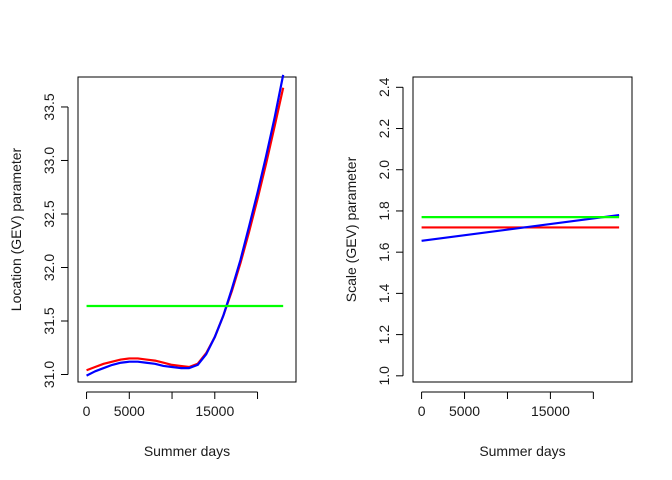 This screenshot has height=480, width=672. What do you see at coordinates (384, 252) in the screenshot?
I see `scale-y-tick-label: 1.6` at bounding box center [384, 252].